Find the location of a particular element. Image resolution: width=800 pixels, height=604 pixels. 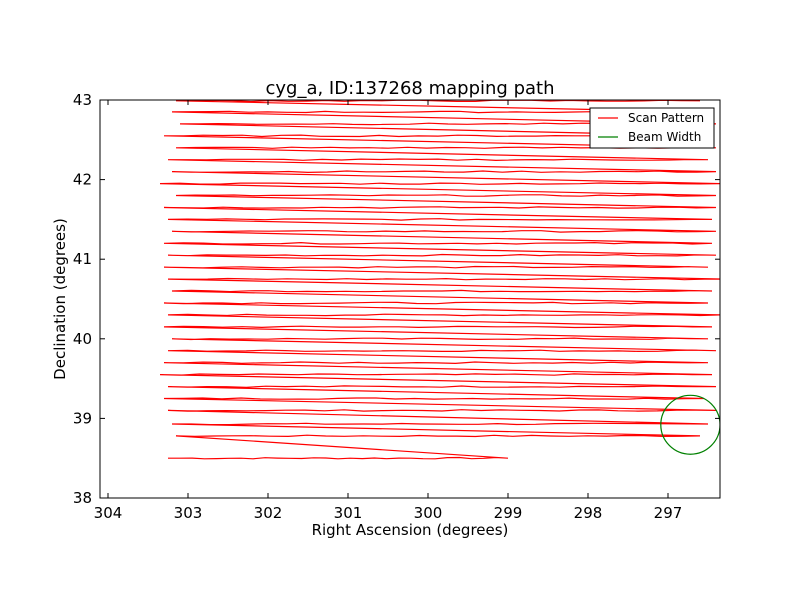

x-tick-label: 303 is located at coordinates (188, 513).